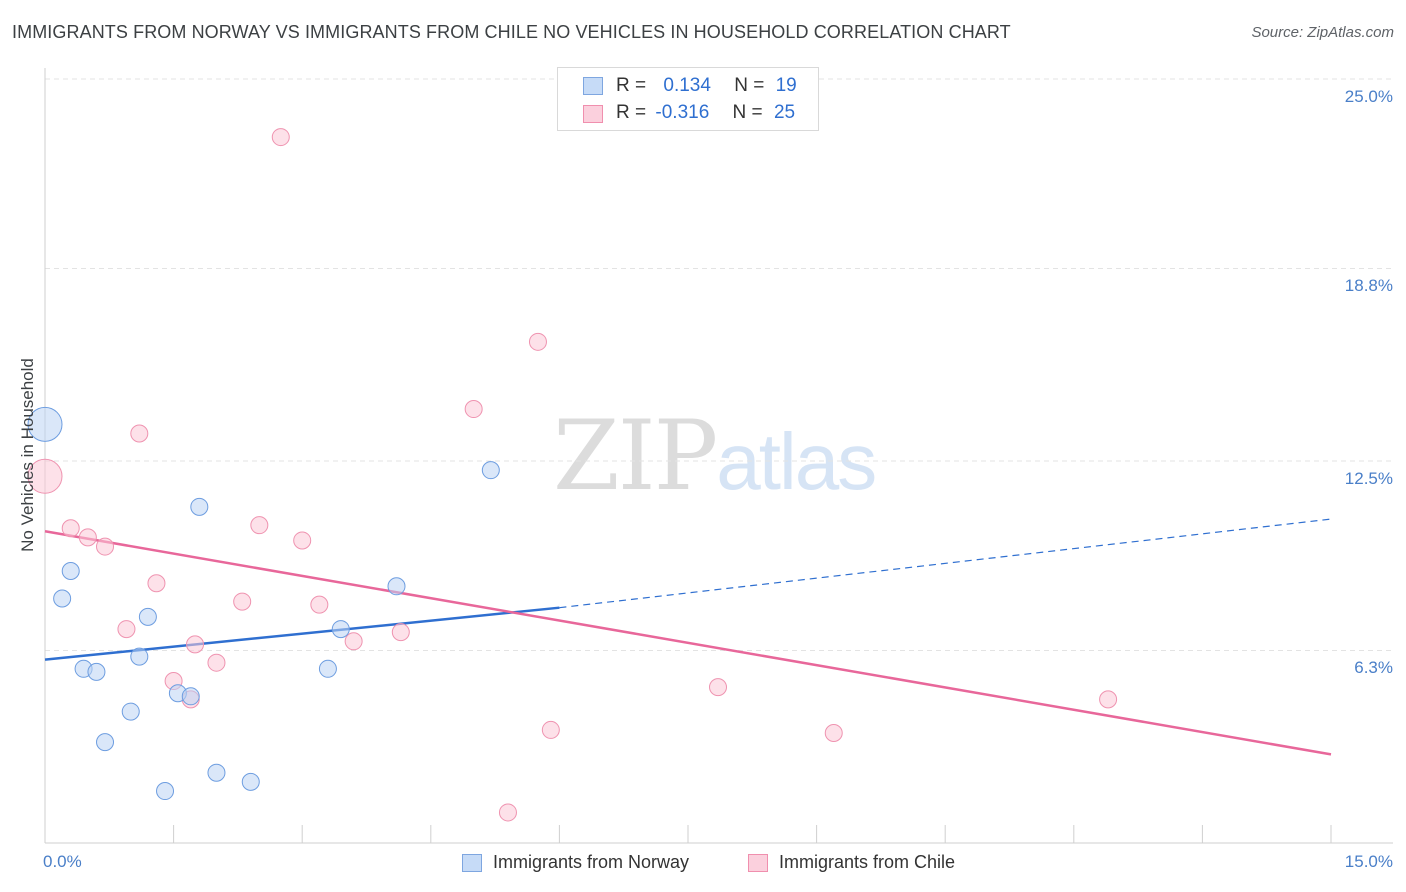 The width and height of the screenshot is (1406, 892). I want to click on y-axis-label: No Vehicles in Household, so click(27, 455).